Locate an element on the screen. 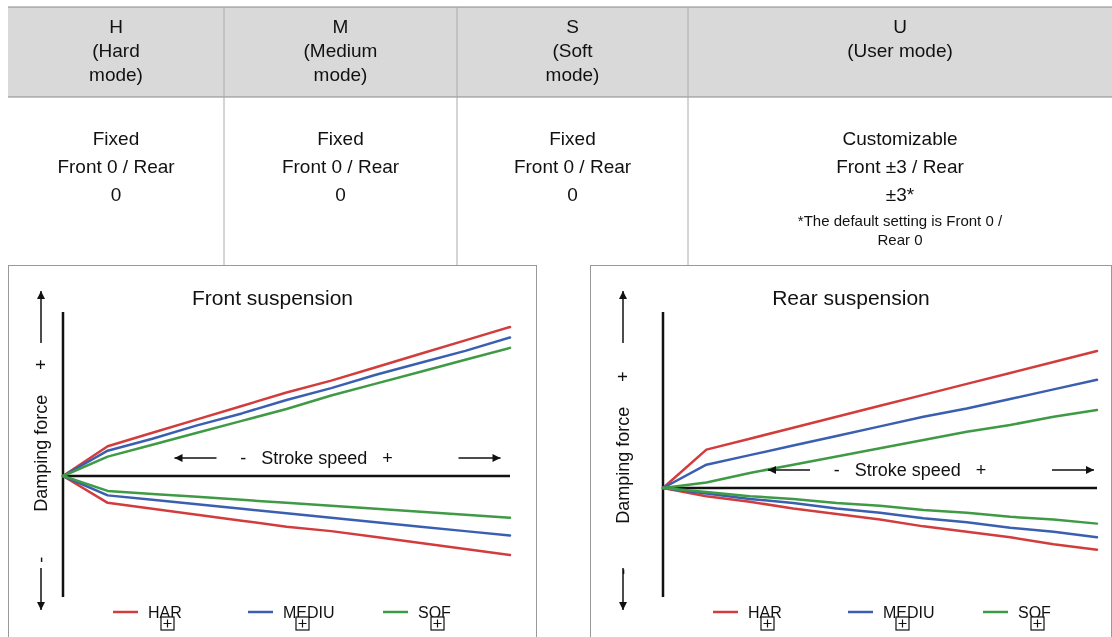  text: H (Hard mode) is located at coordinates (116, 50).